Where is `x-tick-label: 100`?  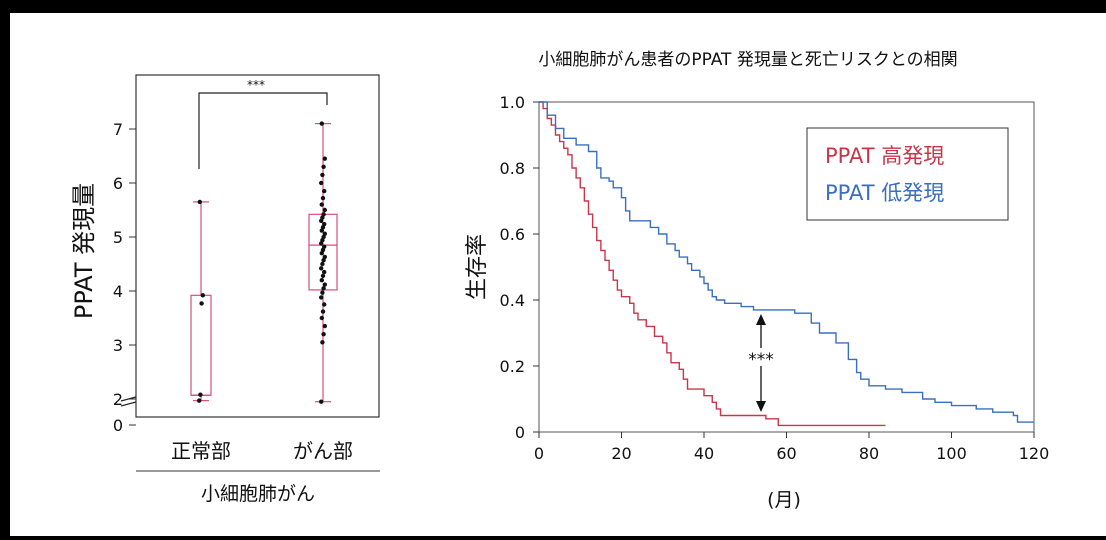 x-tick-label: 100 is located at coordinates (951, 453).